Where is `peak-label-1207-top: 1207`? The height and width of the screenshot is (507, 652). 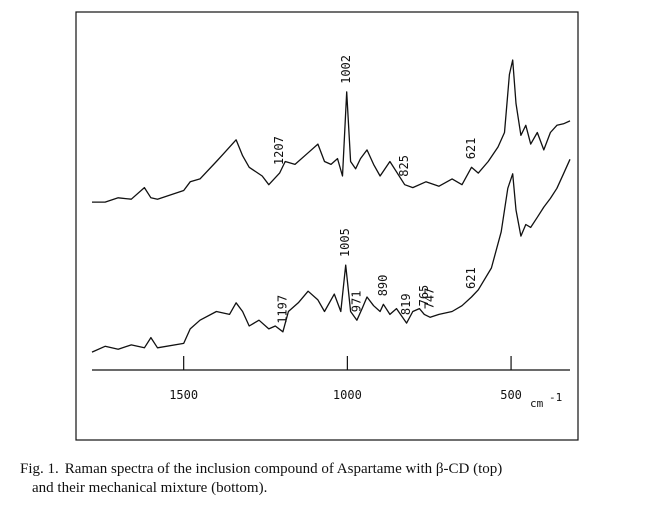
peak-label-1207-top: 1207 is located at coordinates (279, 150).